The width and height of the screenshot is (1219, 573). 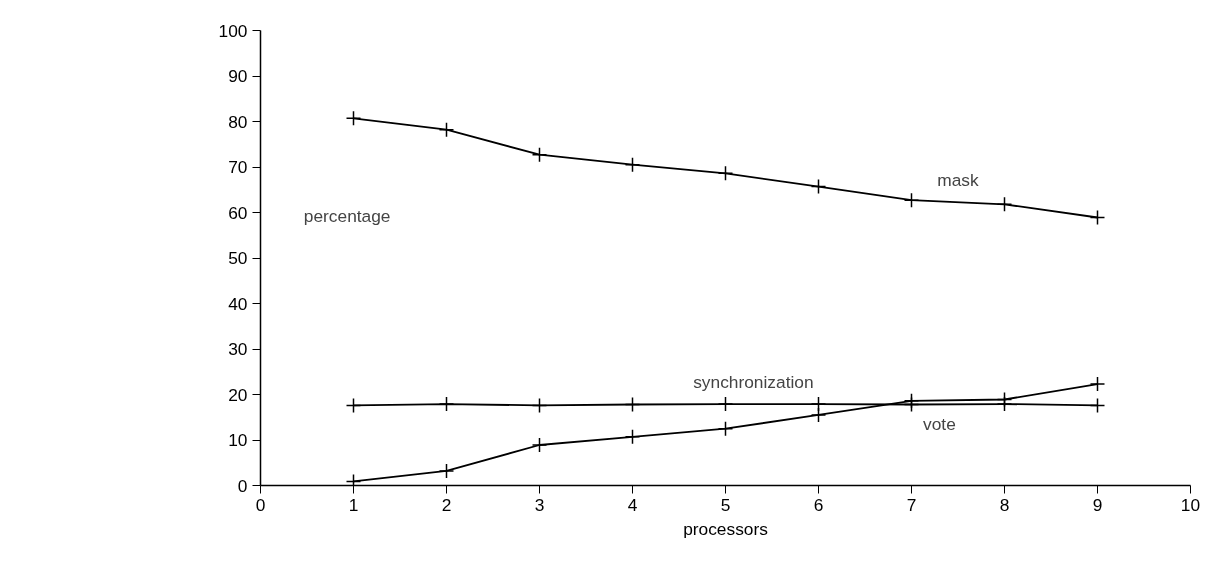 I want to click on y-tick-label: 50, so click(x=238, y=258).